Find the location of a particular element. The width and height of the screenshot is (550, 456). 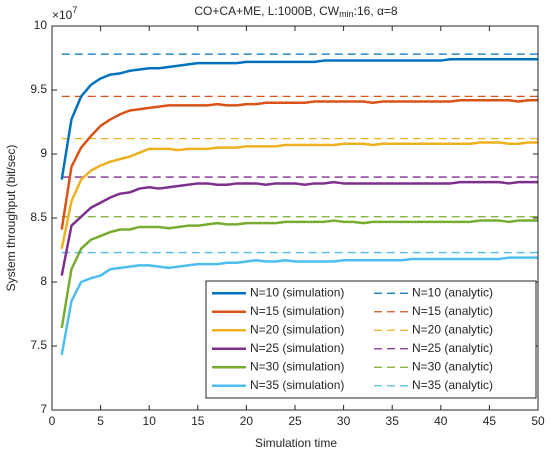

x-tick-label: 15 is located at coordinates (198, 421).